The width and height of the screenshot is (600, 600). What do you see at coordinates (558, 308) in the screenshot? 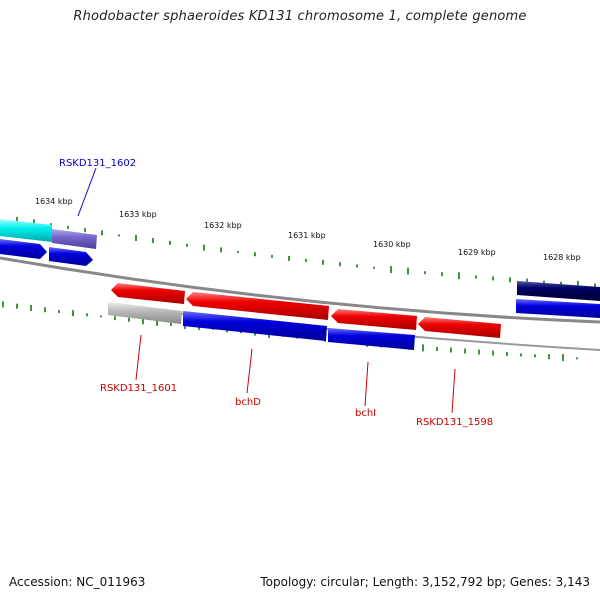
I see `gene-reverse-right` at bounding box center [558, 308].